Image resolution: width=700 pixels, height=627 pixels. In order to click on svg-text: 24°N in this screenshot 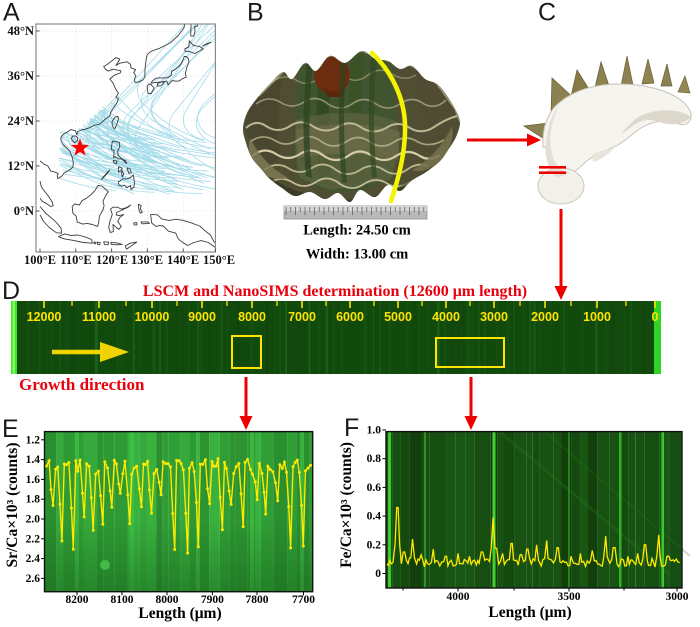, I will do `click(20, 121)`.